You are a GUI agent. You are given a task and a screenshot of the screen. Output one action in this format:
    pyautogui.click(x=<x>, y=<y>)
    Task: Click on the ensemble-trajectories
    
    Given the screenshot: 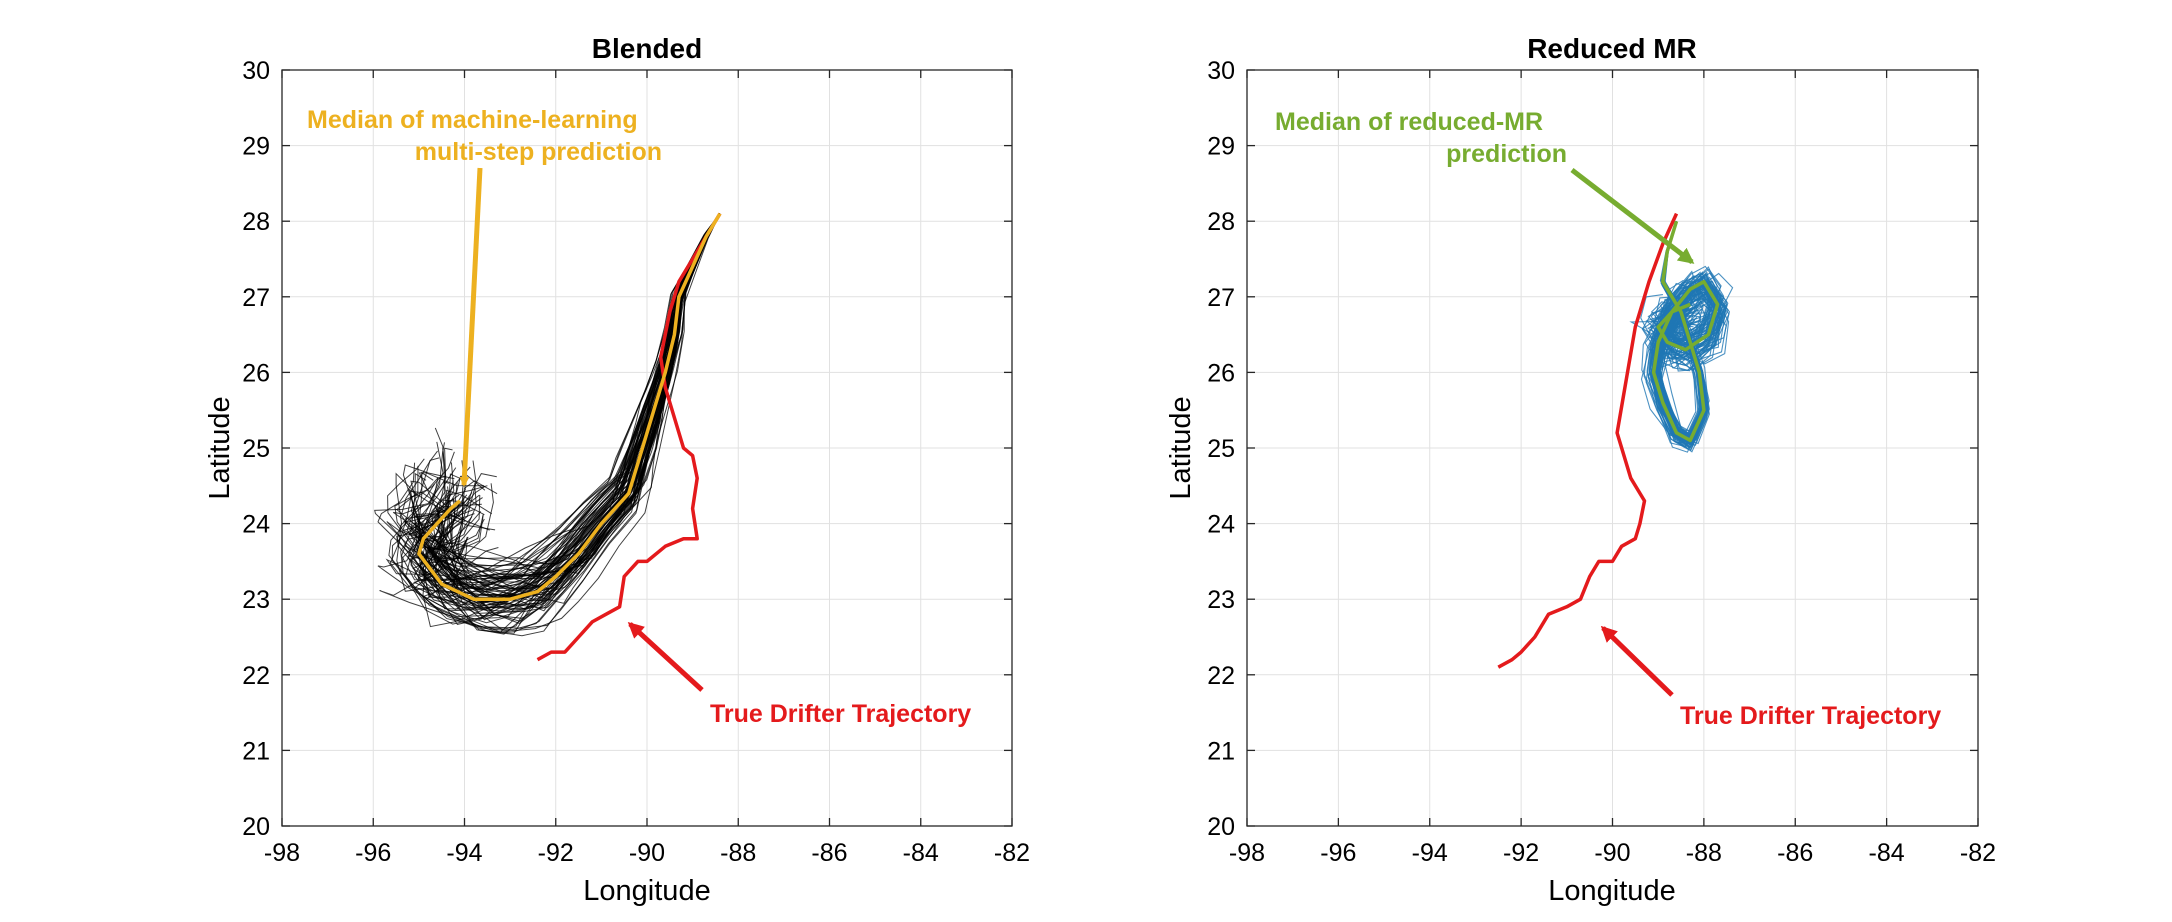 What is the action you would take?
    pyautogui.click(x=547, y=425)
    